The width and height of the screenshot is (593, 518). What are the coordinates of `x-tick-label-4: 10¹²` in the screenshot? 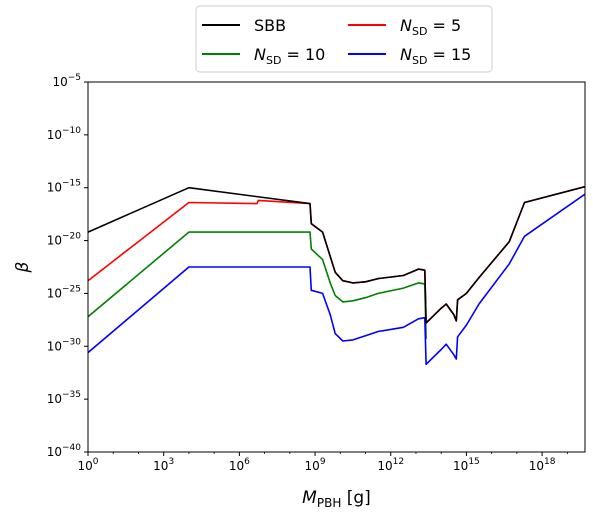 It's located at (390, 465).